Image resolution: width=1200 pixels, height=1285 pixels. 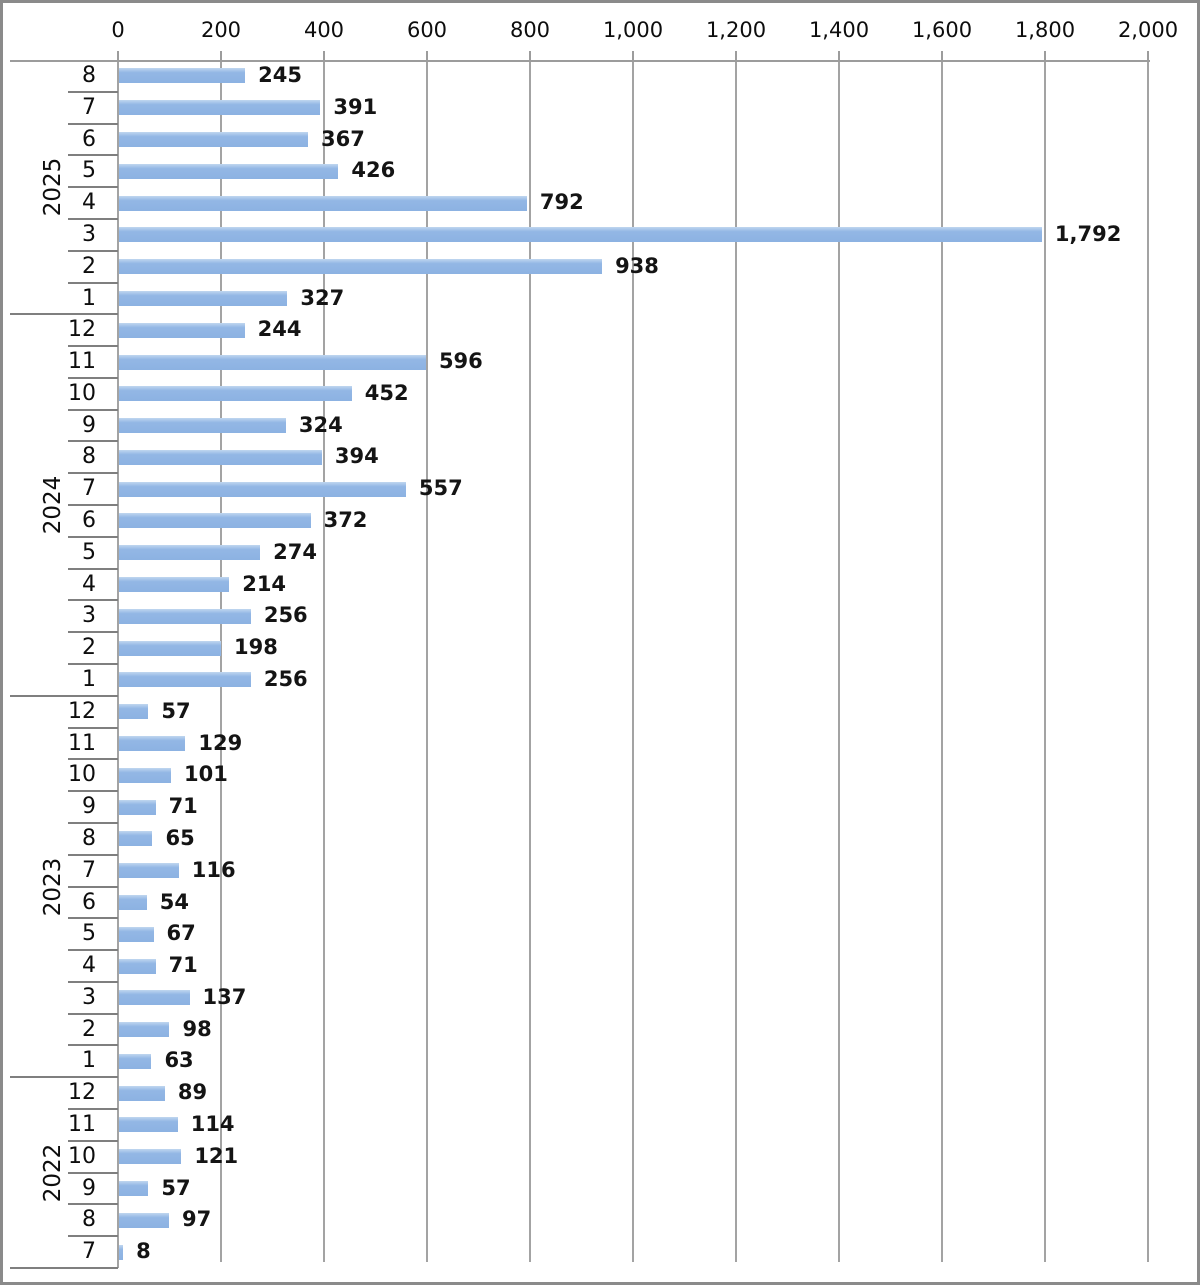 I want to click on value-label: 65, so click(x=180, y=837).